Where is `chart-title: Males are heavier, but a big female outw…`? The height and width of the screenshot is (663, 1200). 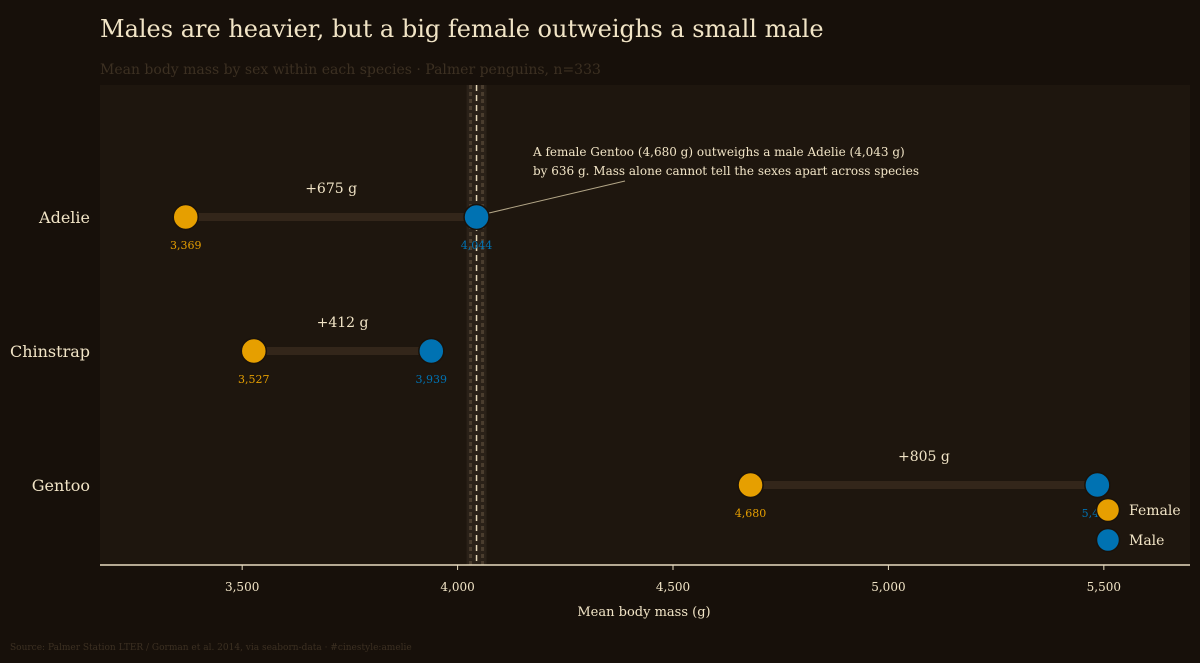 chart-title: Males are heavier, but a big female outw… is located at coordinates (462, 29).